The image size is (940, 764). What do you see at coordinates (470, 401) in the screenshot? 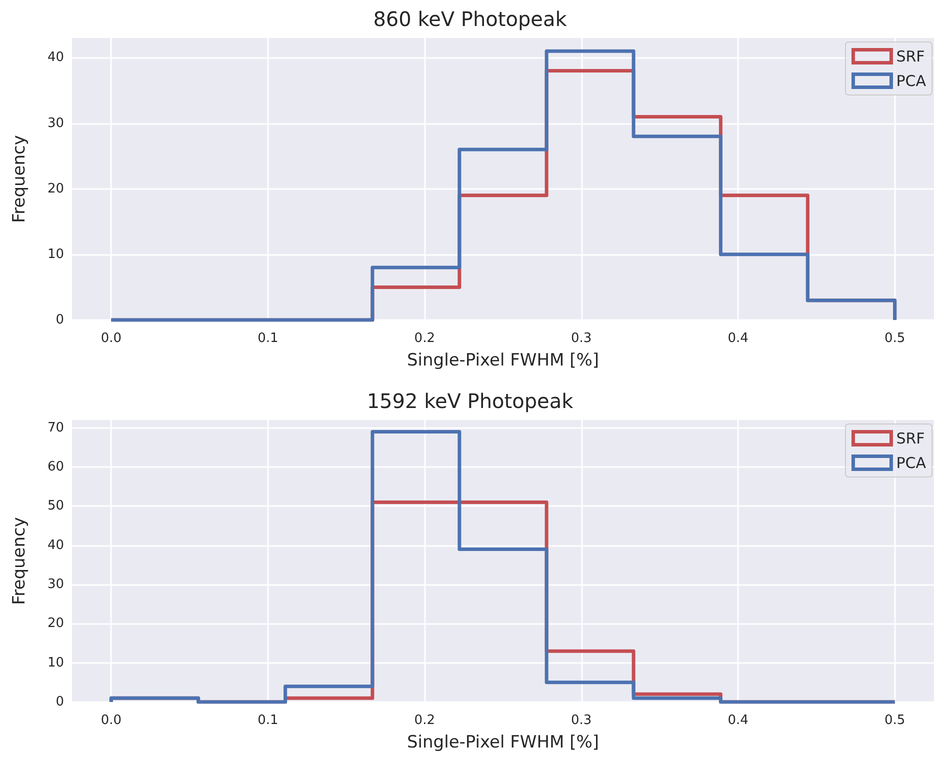
I see `chart-title: 1592 keV Photopeak` at bounding box center [470, 401].